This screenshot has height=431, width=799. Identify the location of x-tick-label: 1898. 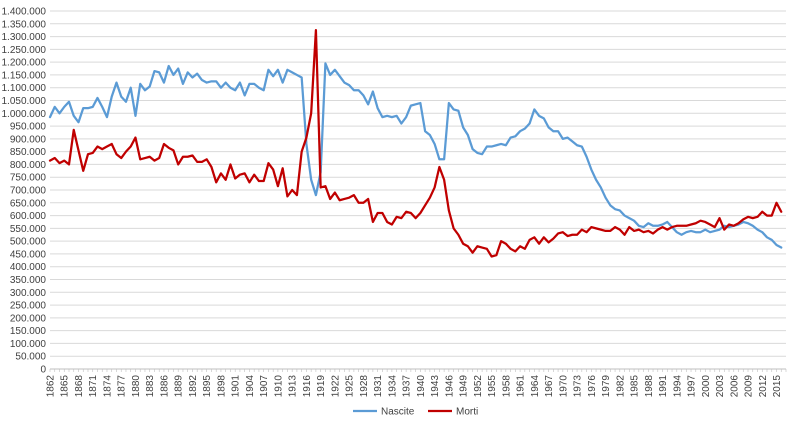
(221, 386).